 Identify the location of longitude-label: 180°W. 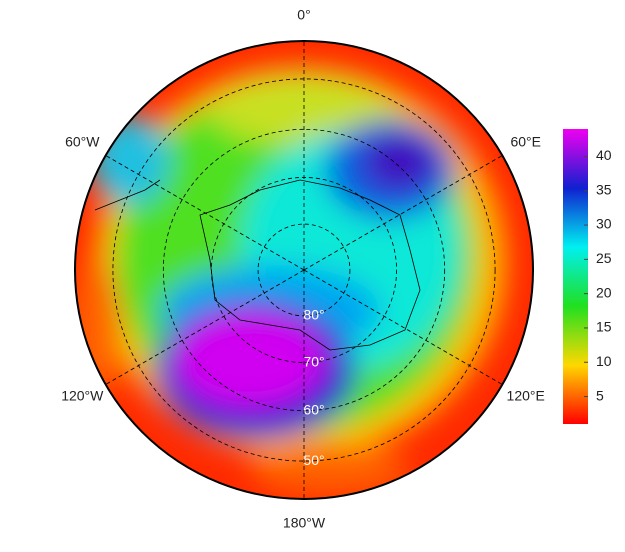
(304, 523).